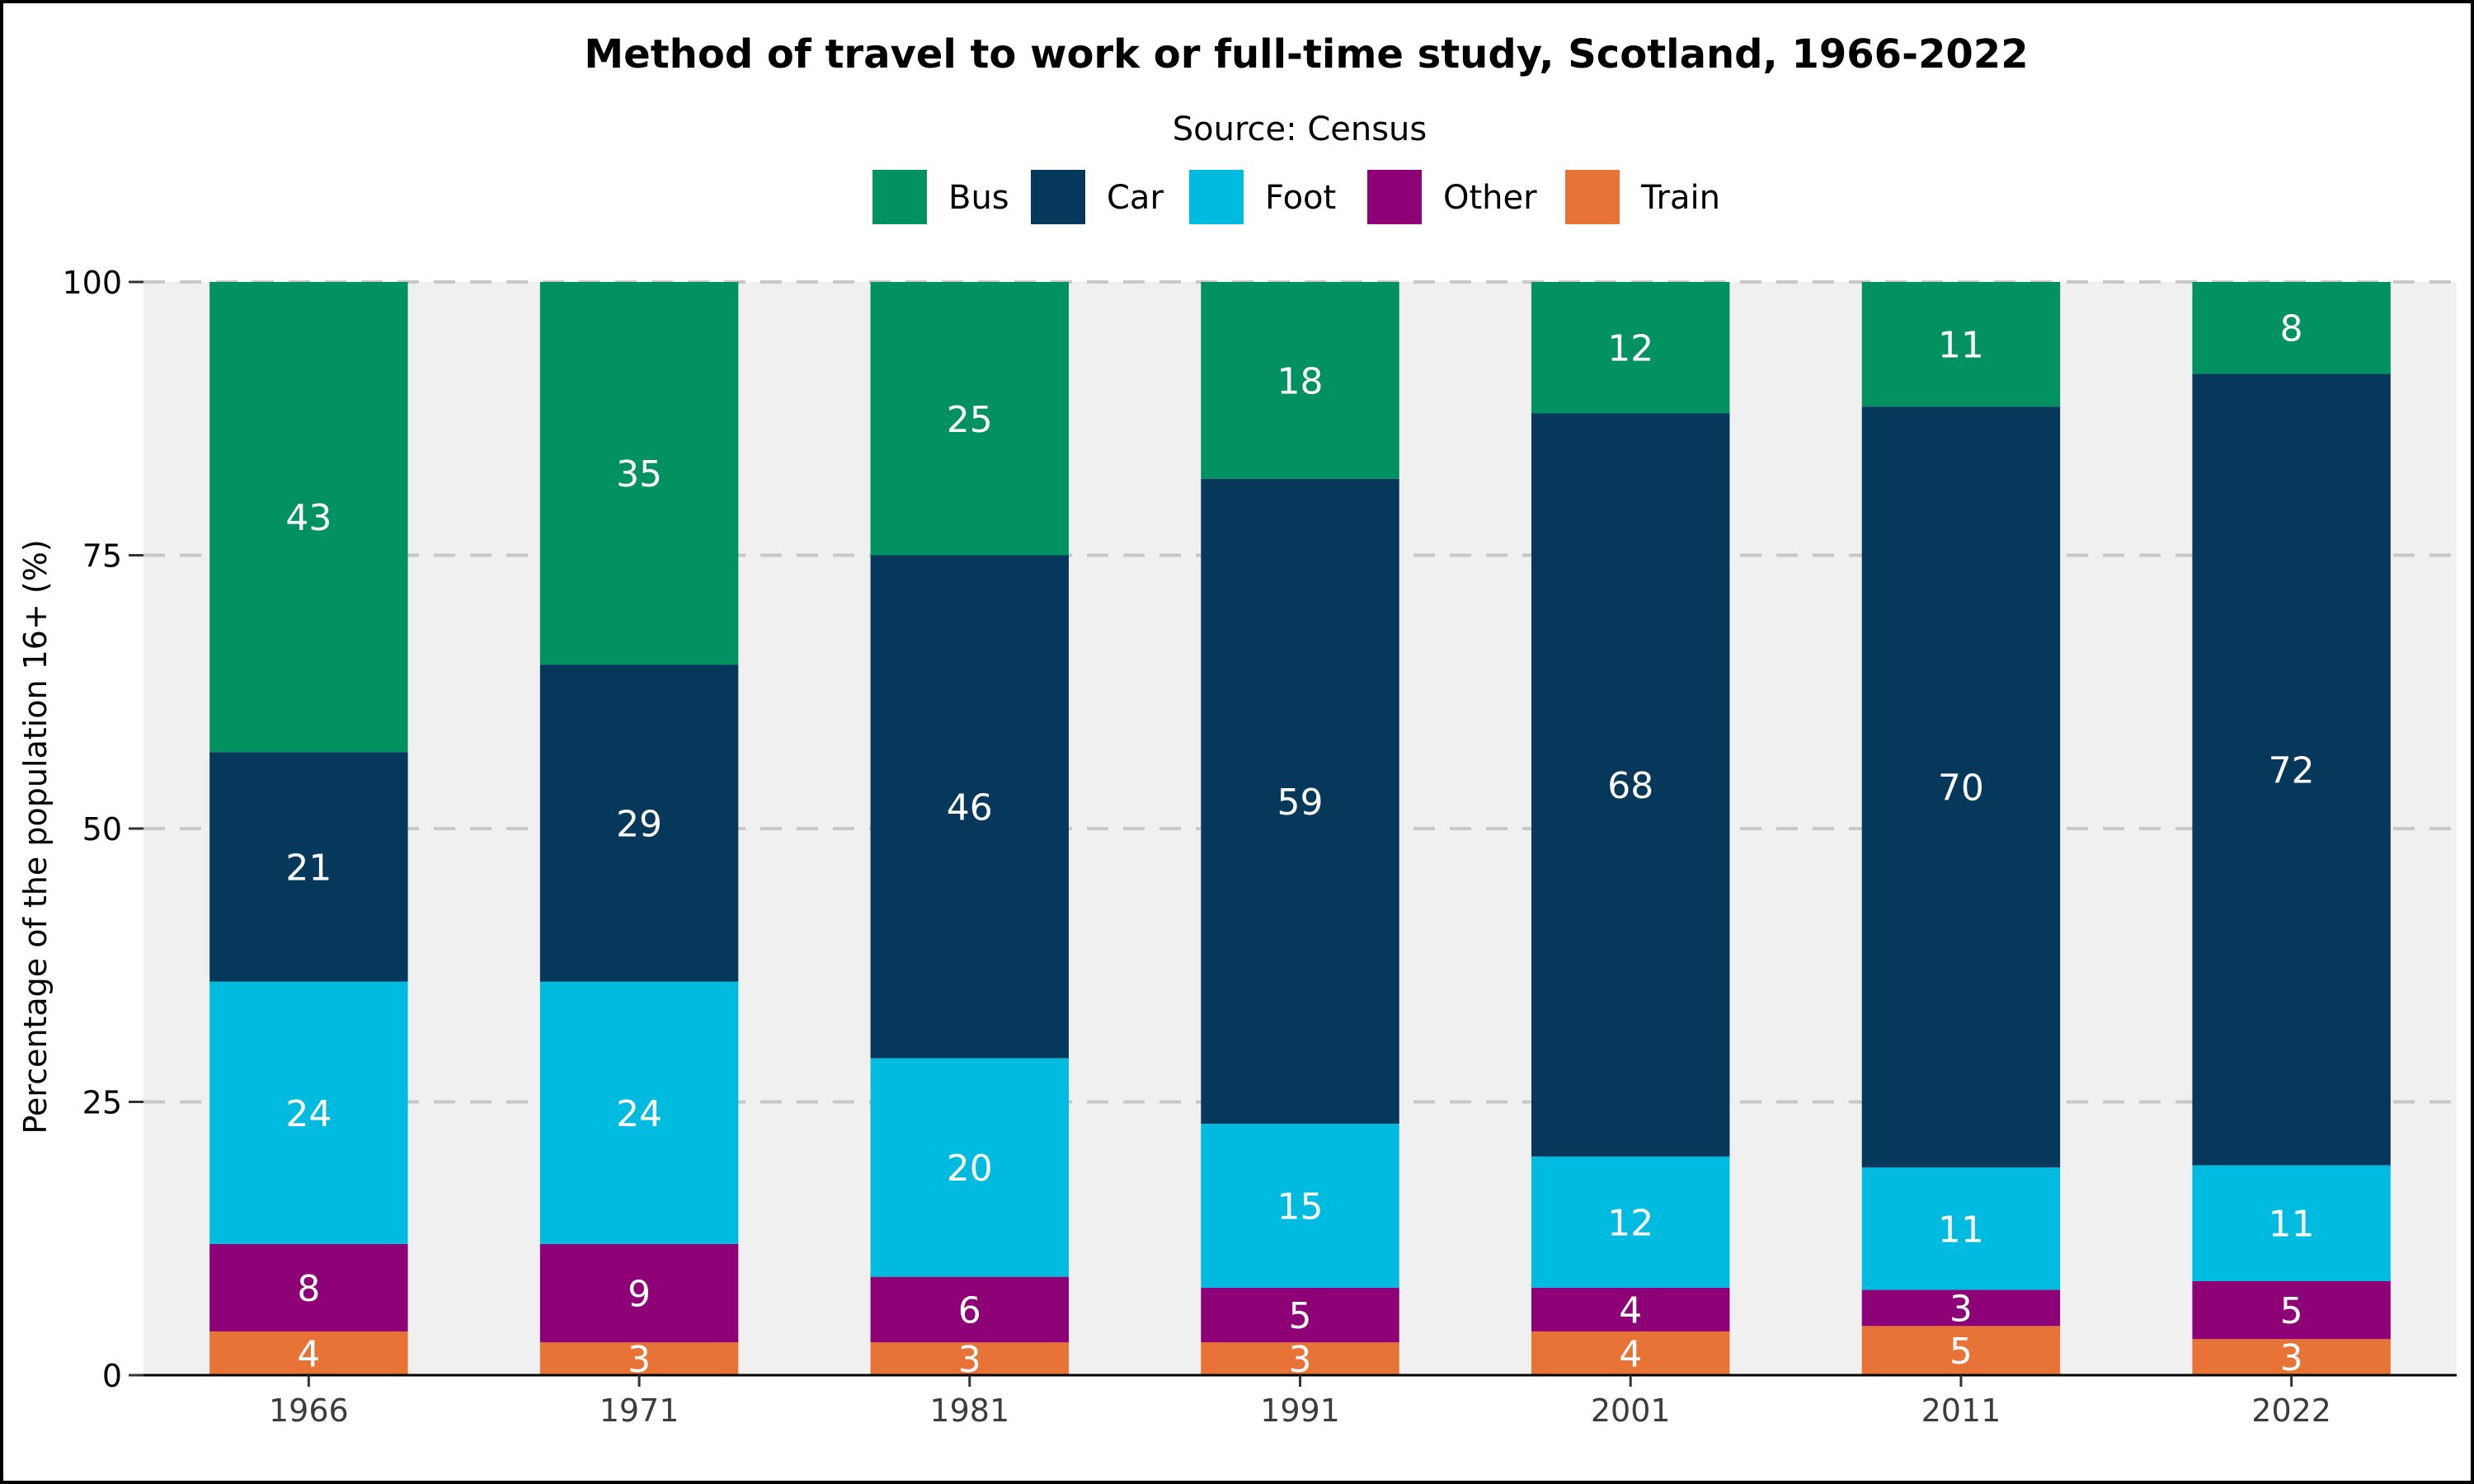  I want to click on data-label-car-2001: 68, so click(1630, 786).